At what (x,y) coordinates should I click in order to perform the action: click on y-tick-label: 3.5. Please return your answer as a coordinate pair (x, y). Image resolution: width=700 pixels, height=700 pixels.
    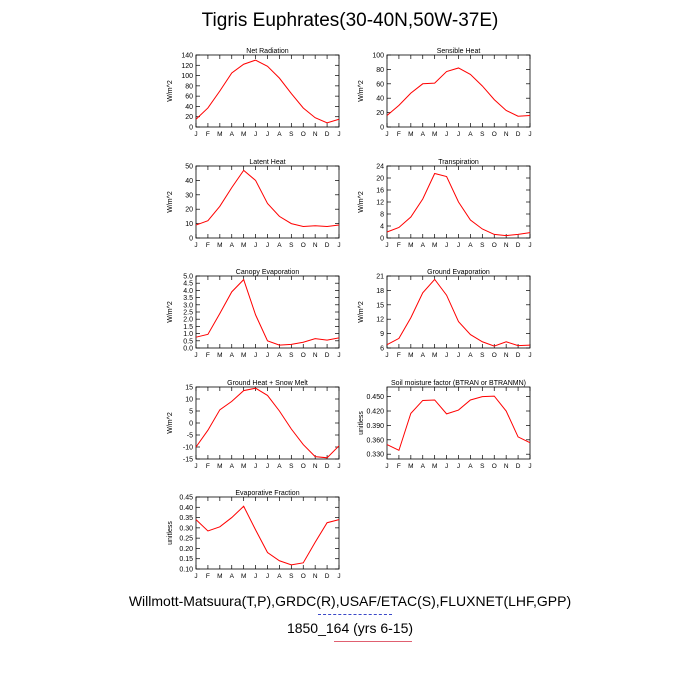
    Looking at the image, I should click on (188, 298).